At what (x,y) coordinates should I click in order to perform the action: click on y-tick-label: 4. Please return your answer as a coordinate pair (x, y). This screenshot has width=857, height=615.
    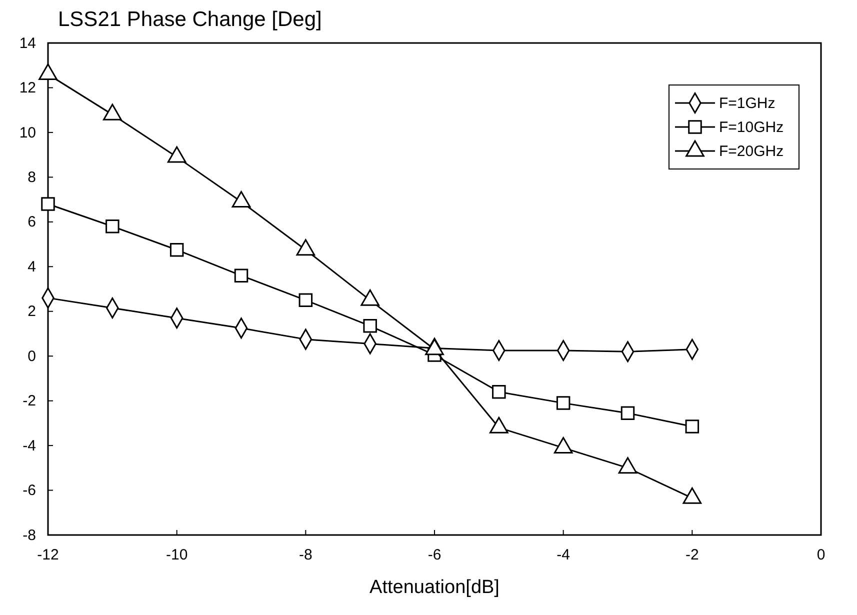
    Looking at the image, I should click on (32, 267).